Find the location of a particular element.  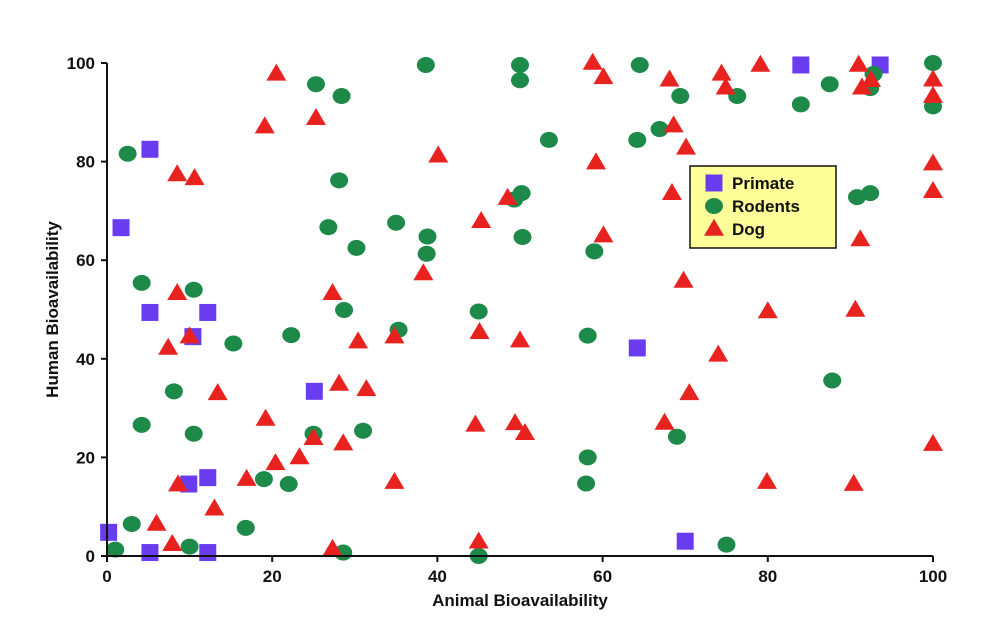

x-tick-label: 100 is located at coordinates (933, 576).